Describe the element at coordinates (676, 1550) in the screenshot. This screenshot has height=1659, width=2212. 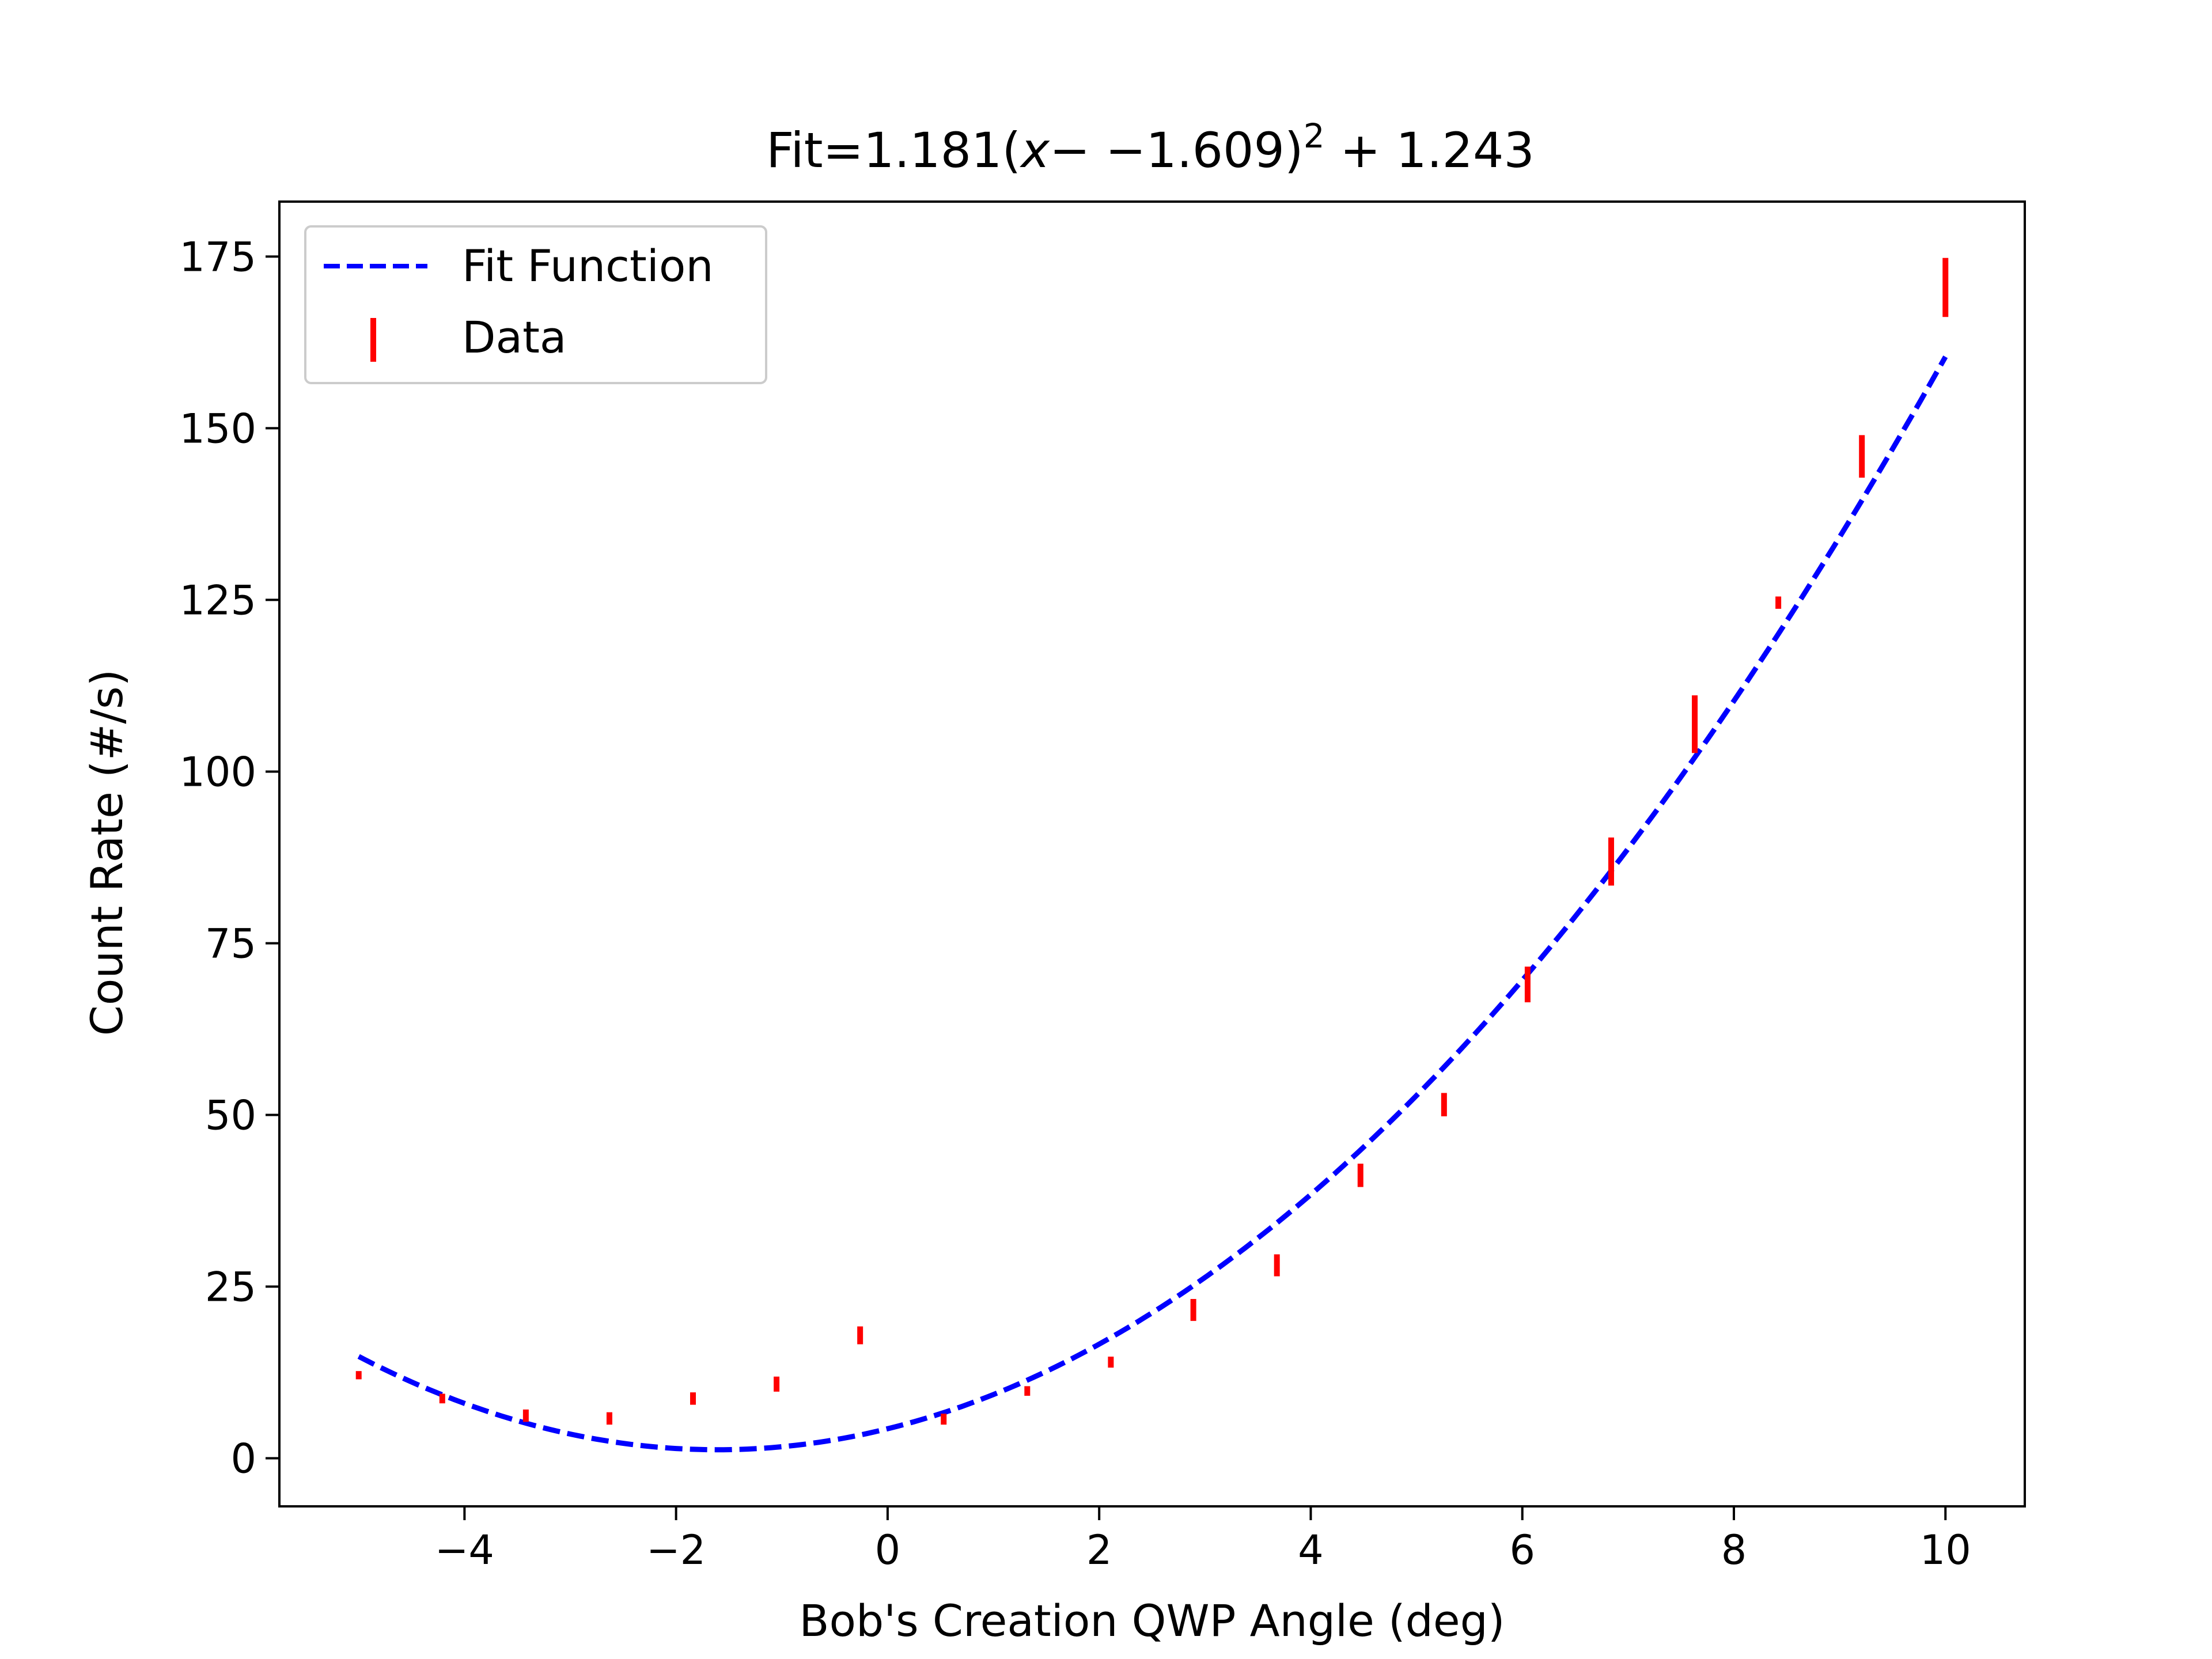
I see `x-tick-label: −2` at that location.